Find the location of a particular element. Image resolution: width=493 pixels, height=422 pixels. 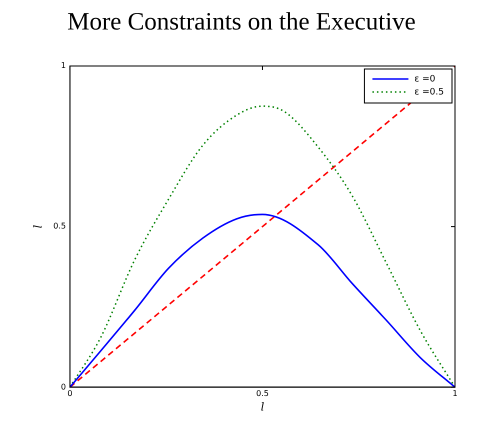

chart-title: More Constraints on the Executive is located at coordinates (241, 22).